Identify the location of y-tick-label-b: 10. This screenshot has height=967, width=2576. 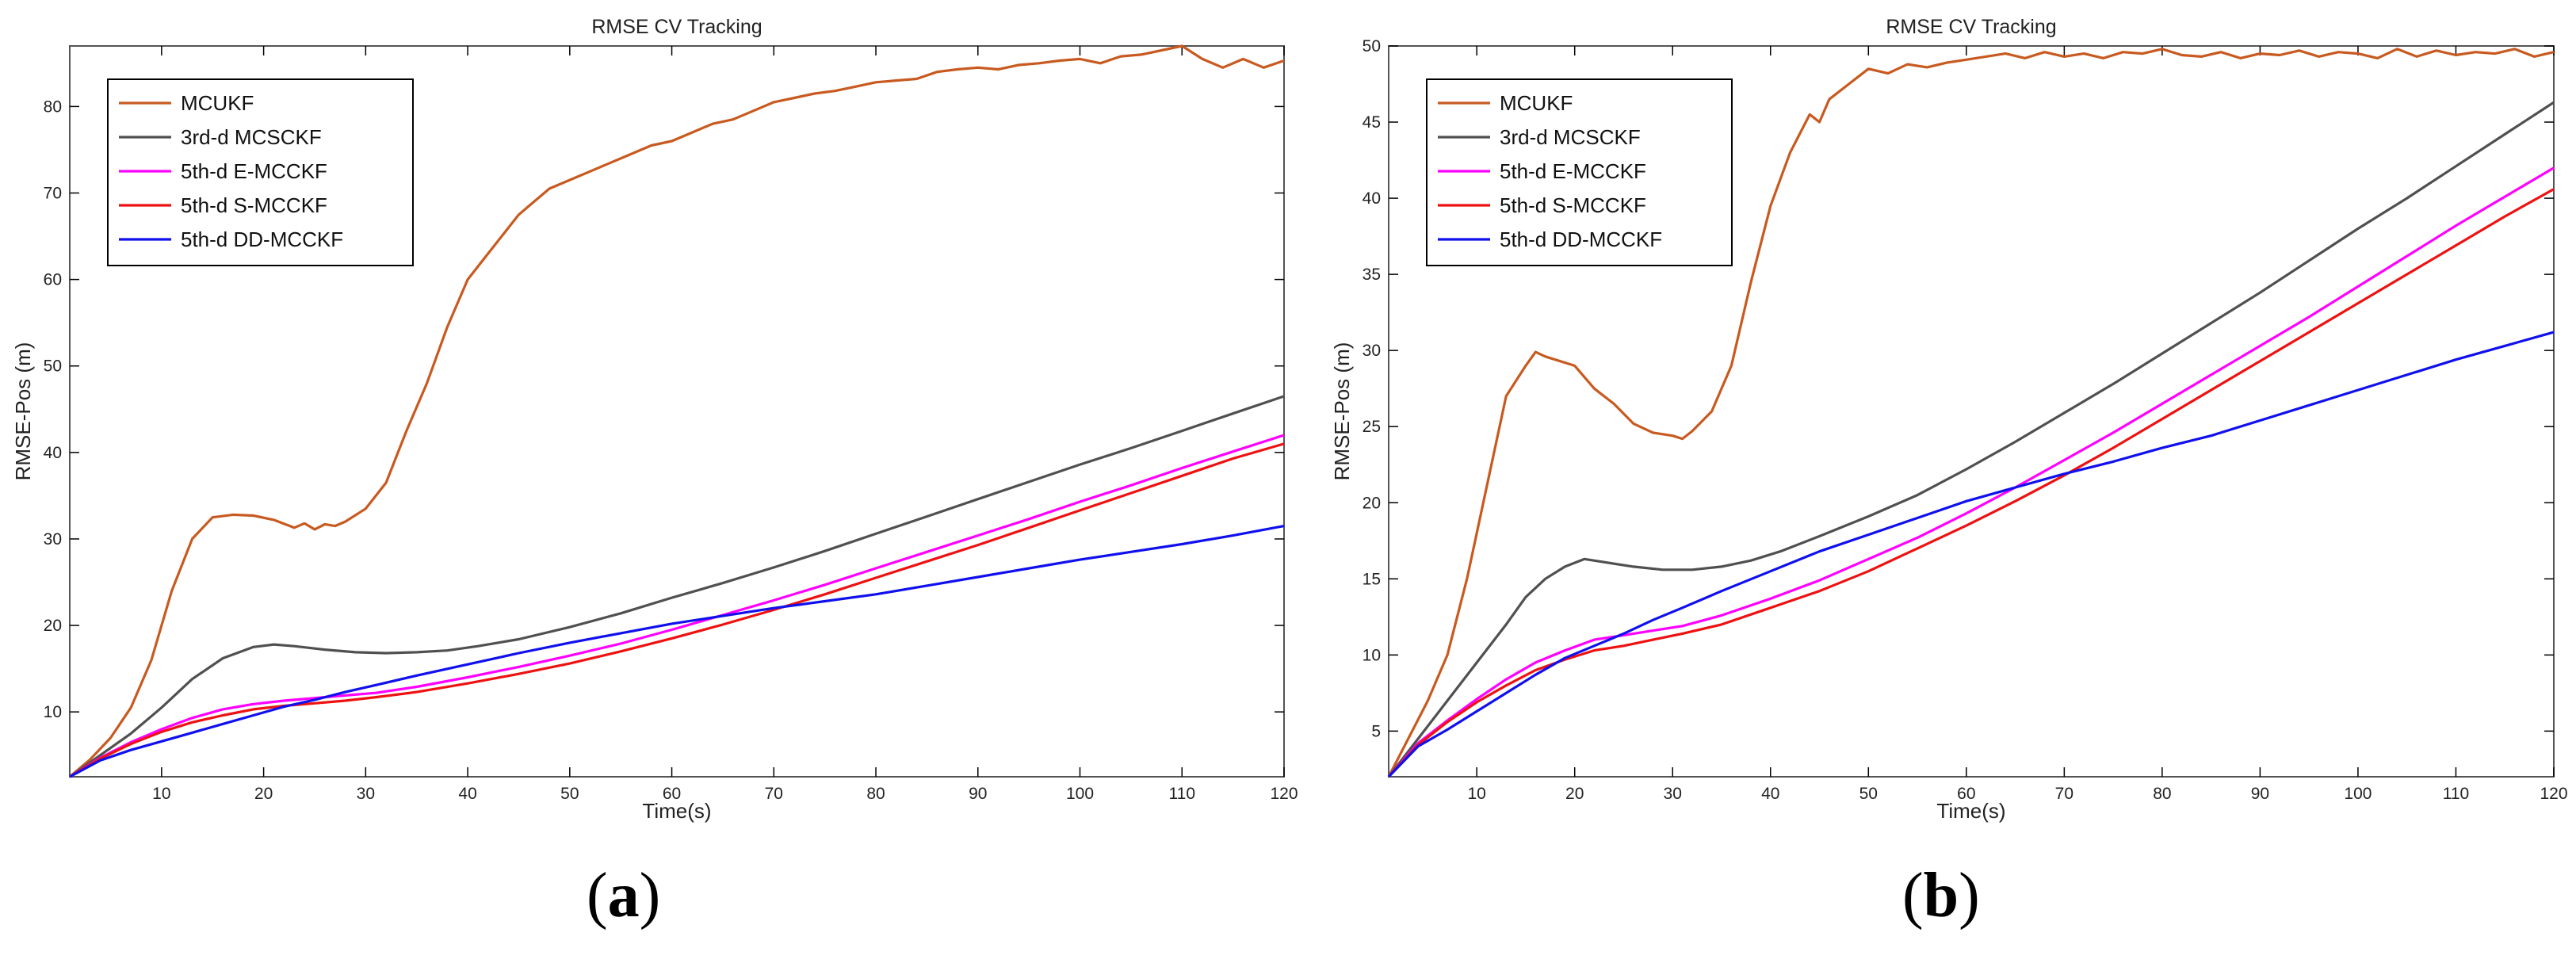
(1372, 655).